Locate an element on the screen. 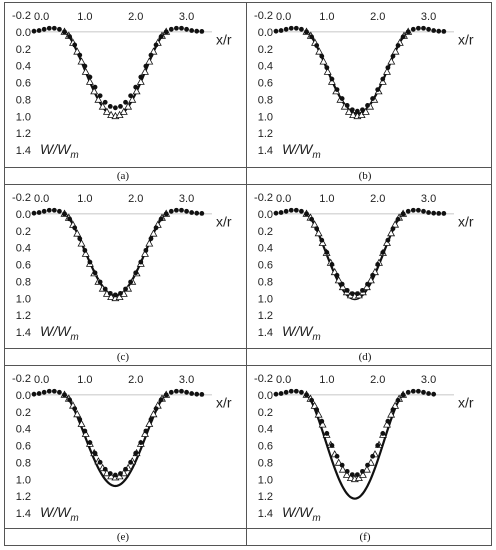 The width and height of the screenshot is (496, 550). x-tick-label: 0.0 is located at coordinates (283, 380).